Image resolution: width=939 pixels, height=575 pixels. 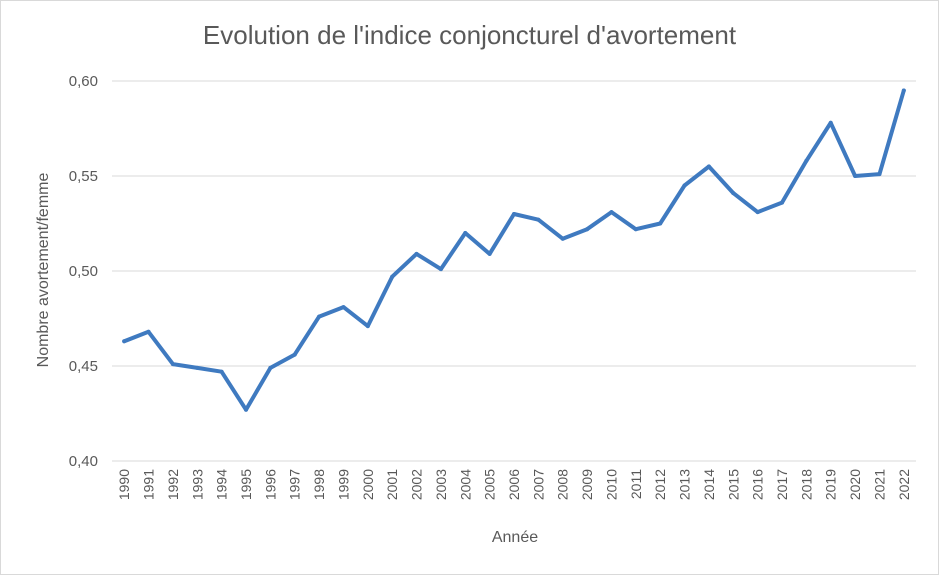 I want to click on x-tick-label: 2009, so click(x=587, y=484).